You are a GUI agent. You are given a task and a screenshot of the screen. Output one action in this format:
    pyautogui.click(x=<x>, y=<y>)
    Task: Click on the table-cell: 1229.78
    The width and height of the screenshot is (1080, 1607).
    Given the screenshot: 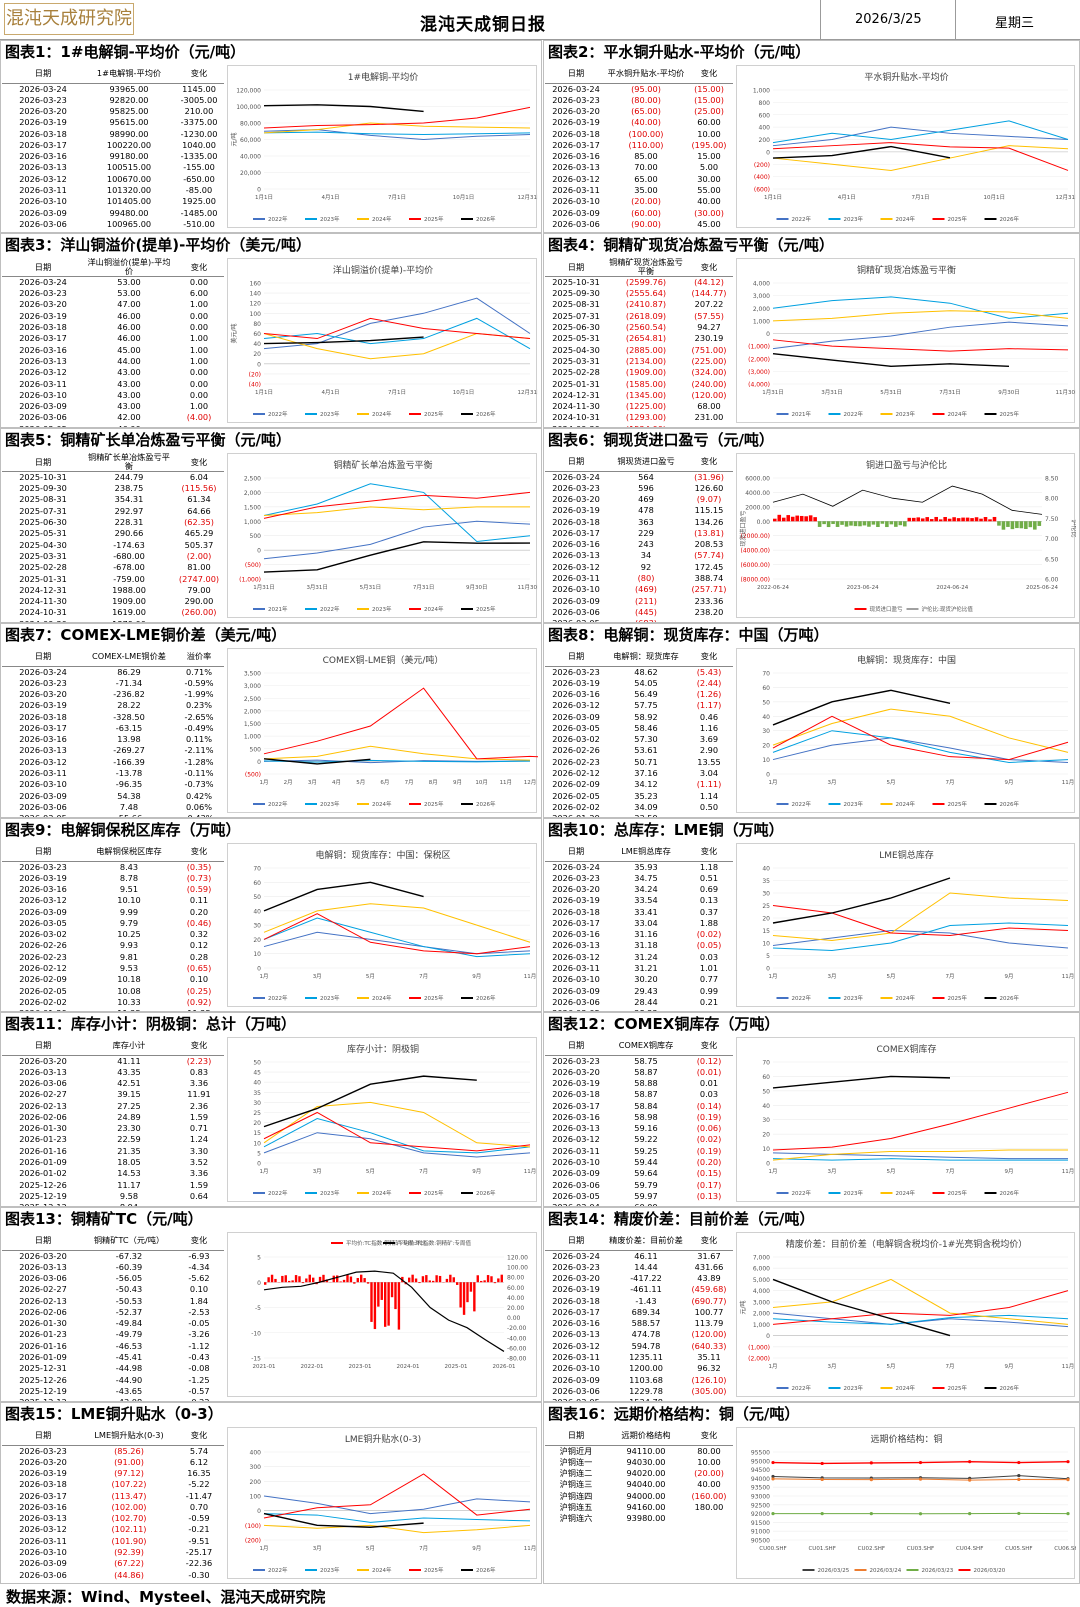 What is the action you would take?
    pyautogui.click(x=646, y=1391)
    